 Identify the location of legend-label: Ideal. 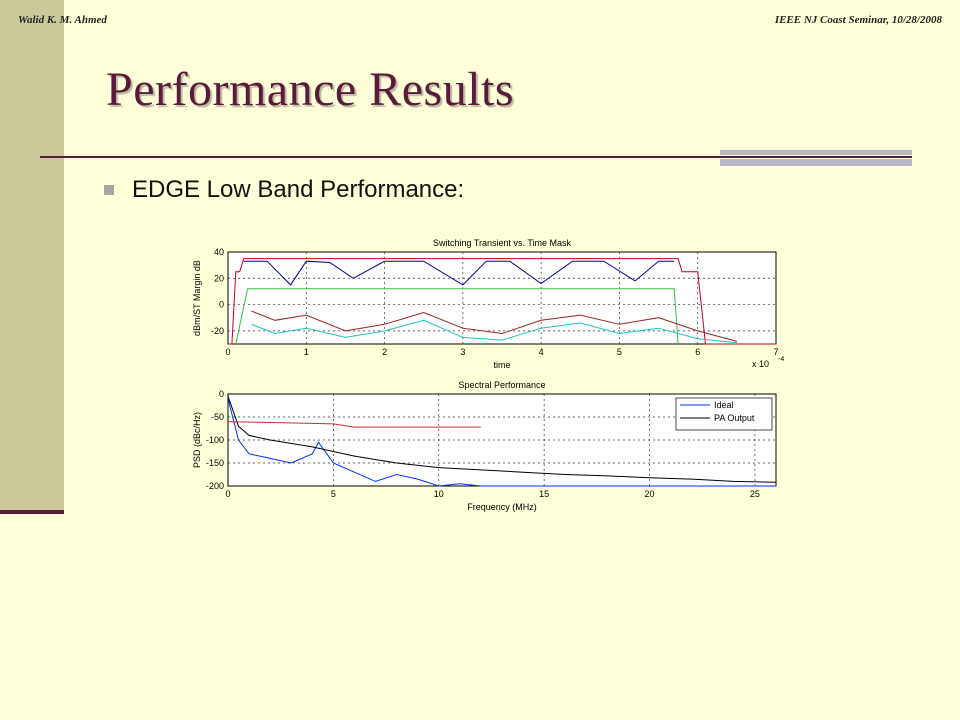
(724, 405).